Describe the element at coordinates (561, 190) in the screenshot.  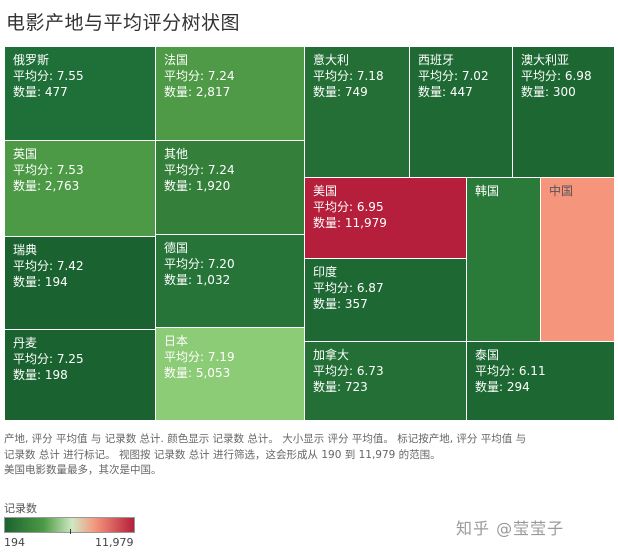
I see `tile-country-label: 中国` at that location.